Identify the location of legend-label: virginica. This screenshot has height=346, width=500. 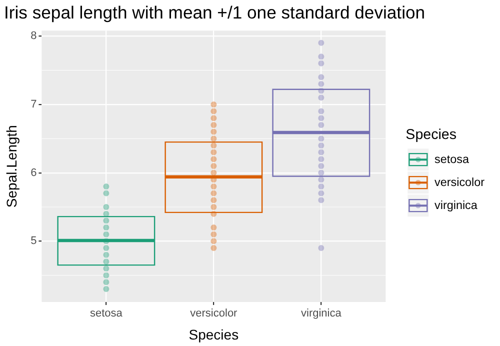
(456, 205).